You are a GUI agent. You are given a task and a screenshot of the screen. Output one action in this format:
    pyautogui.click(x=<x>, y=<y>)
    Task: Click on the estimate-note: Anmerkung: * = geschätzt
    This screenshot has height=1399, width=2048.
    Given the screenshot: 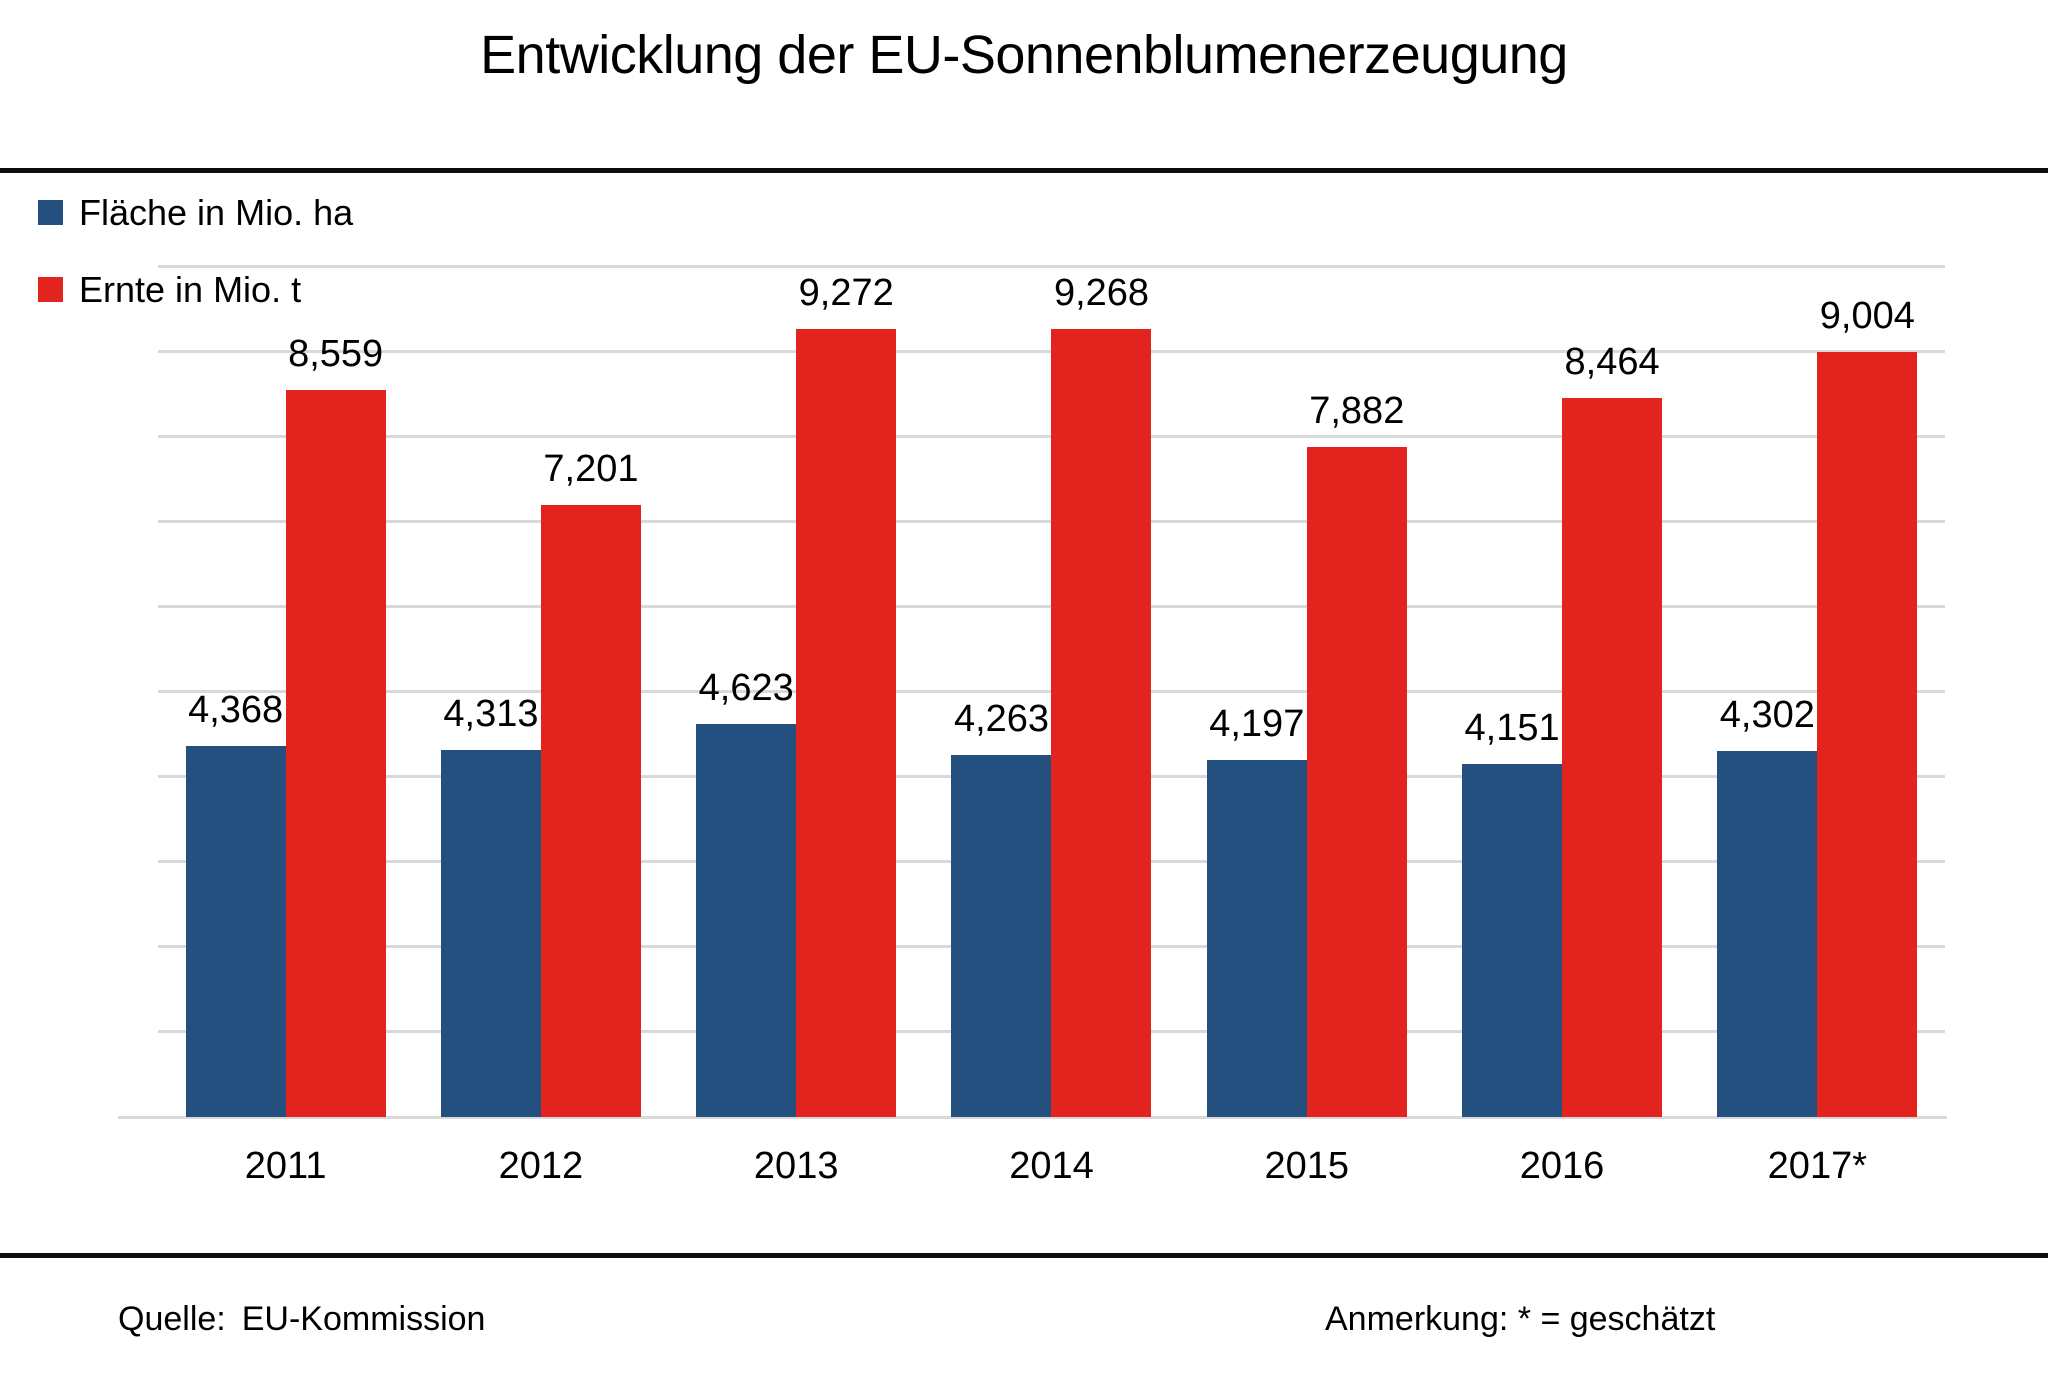 What is the action you would take?
    pyautogui.click(x=1520, y=1319)
    